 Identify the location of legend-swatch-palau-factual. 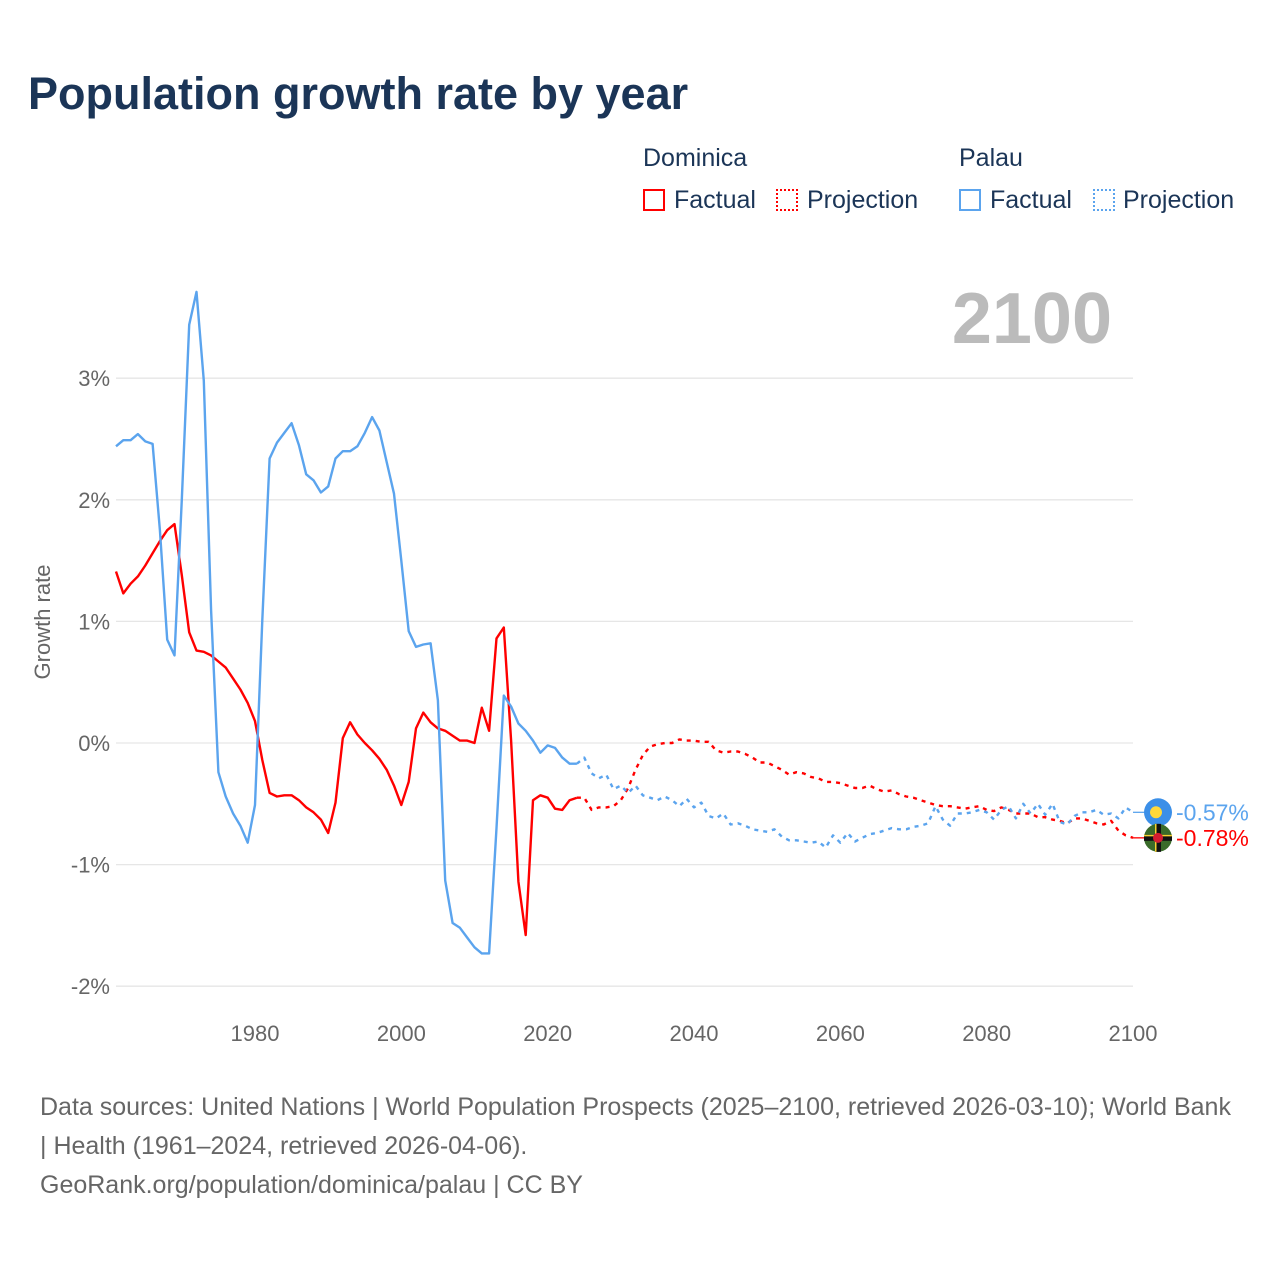
(970, 200).